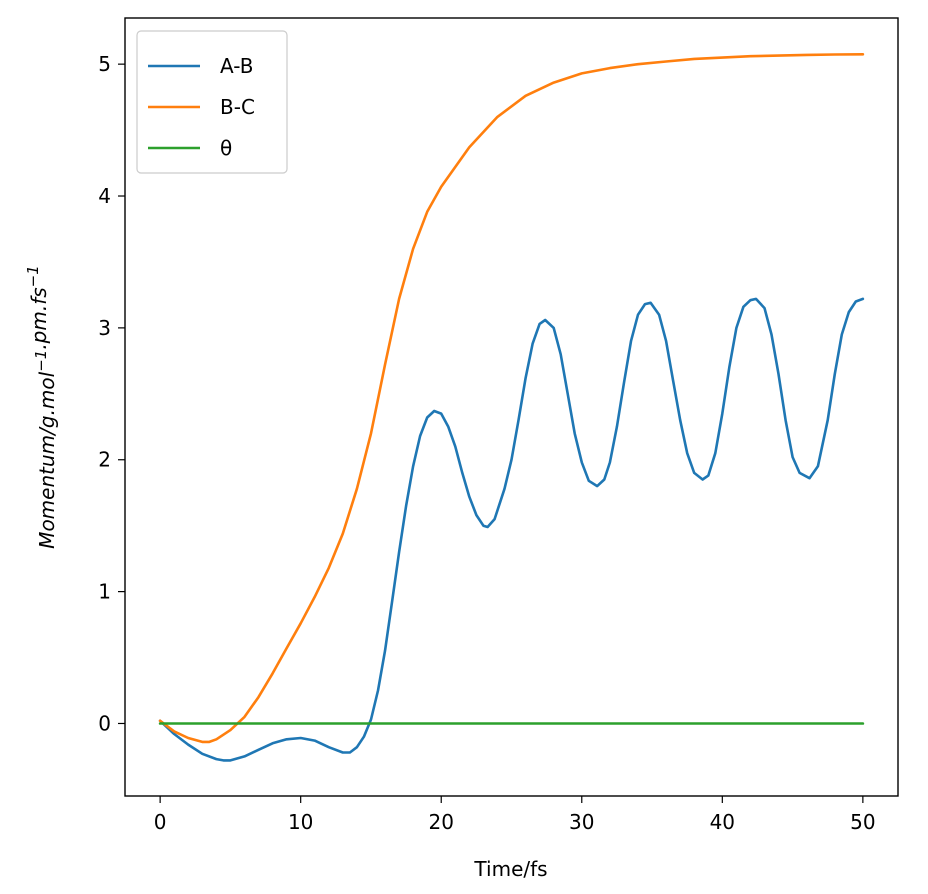  I want to click on y-axis: 0 1 2 3 4 5, so click(111, 393).